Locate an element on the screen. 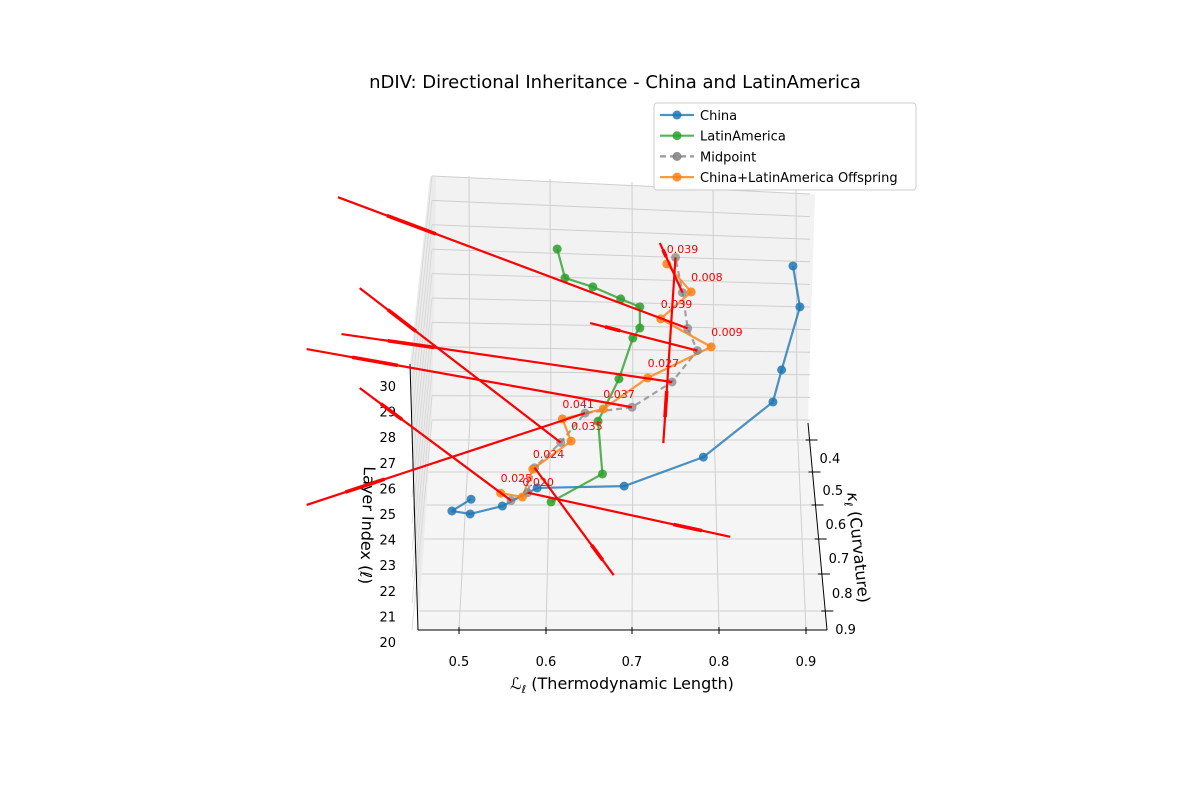 Image resolution: width=1200 pixels, height=800 pixels. y-tick-label: 0.9 is located at coordinates (845, 630).